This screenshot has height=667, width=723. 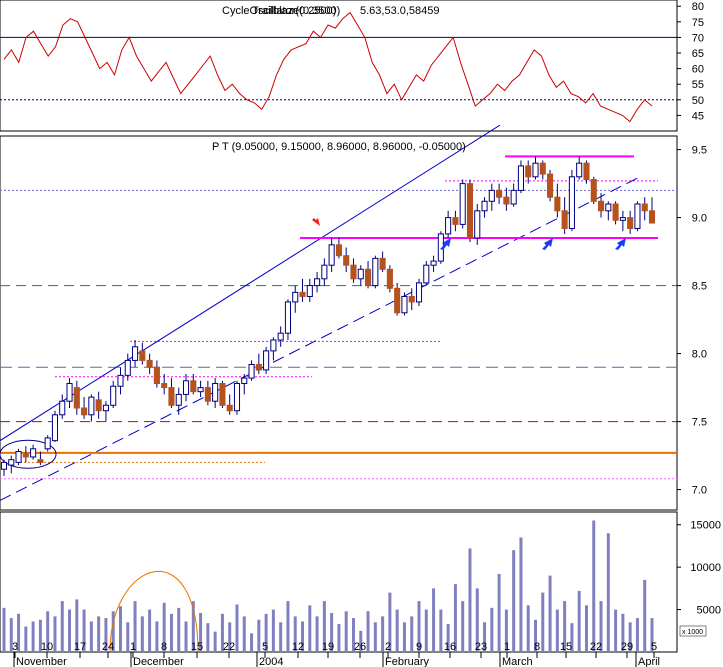 I want to click on oscillator-tick-label: 65, so click(x=698, y=54).